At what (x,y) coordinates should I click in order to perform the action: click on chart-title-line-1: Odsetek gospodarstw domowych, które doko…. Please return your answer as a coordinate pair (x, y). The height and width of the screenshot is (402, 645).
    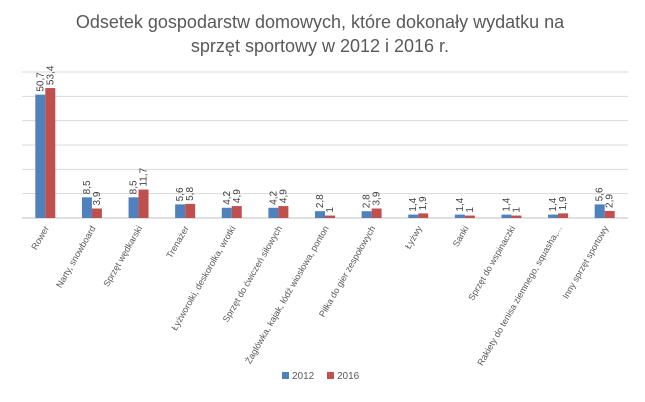
    Looking at the image, I should click on (320, 22).